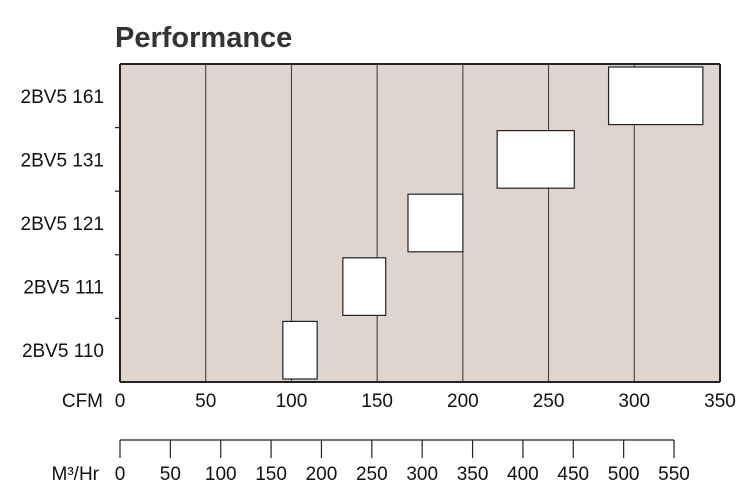  What do you see at coordinates (402, 474) in the screenshot?
I see `m3-hr-tick-labels: 0 50 100 150 200 250 300 350 400 450 500 550` at bounding box center [402, 474].